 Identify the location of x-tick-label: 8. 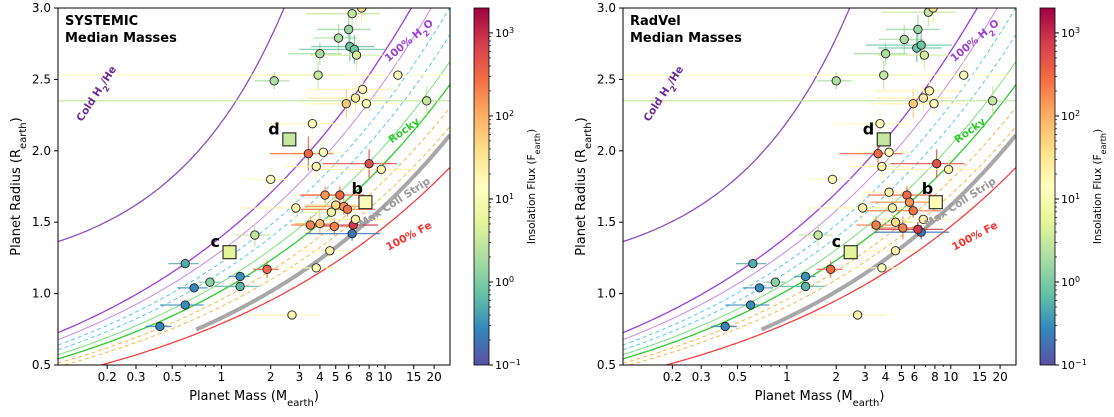
(369, 377).